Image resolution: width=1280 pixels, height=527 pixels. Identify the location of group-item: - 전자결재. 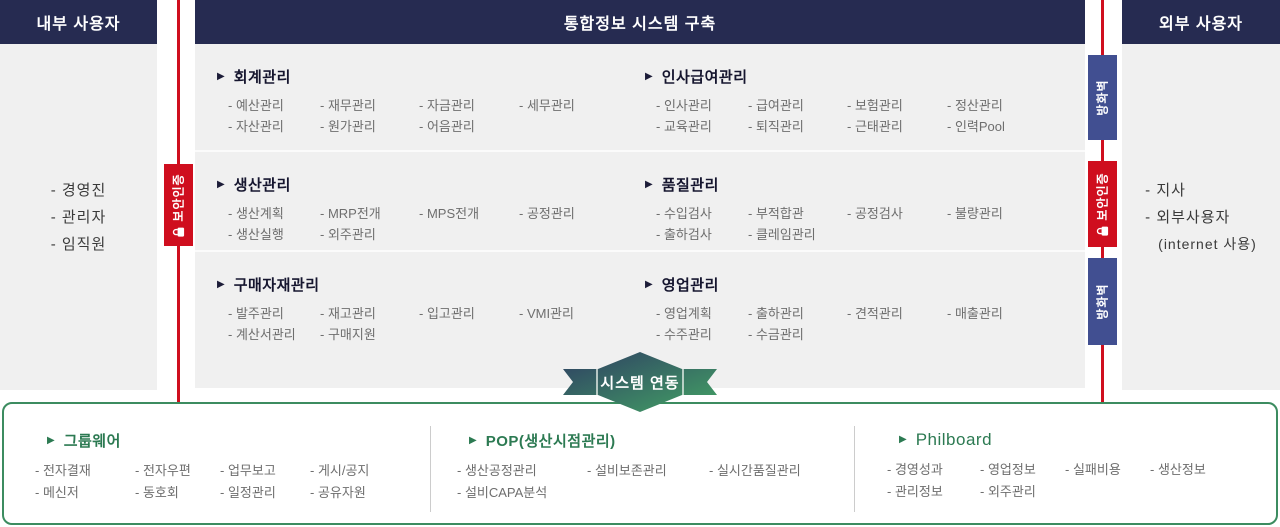
(63, 470).